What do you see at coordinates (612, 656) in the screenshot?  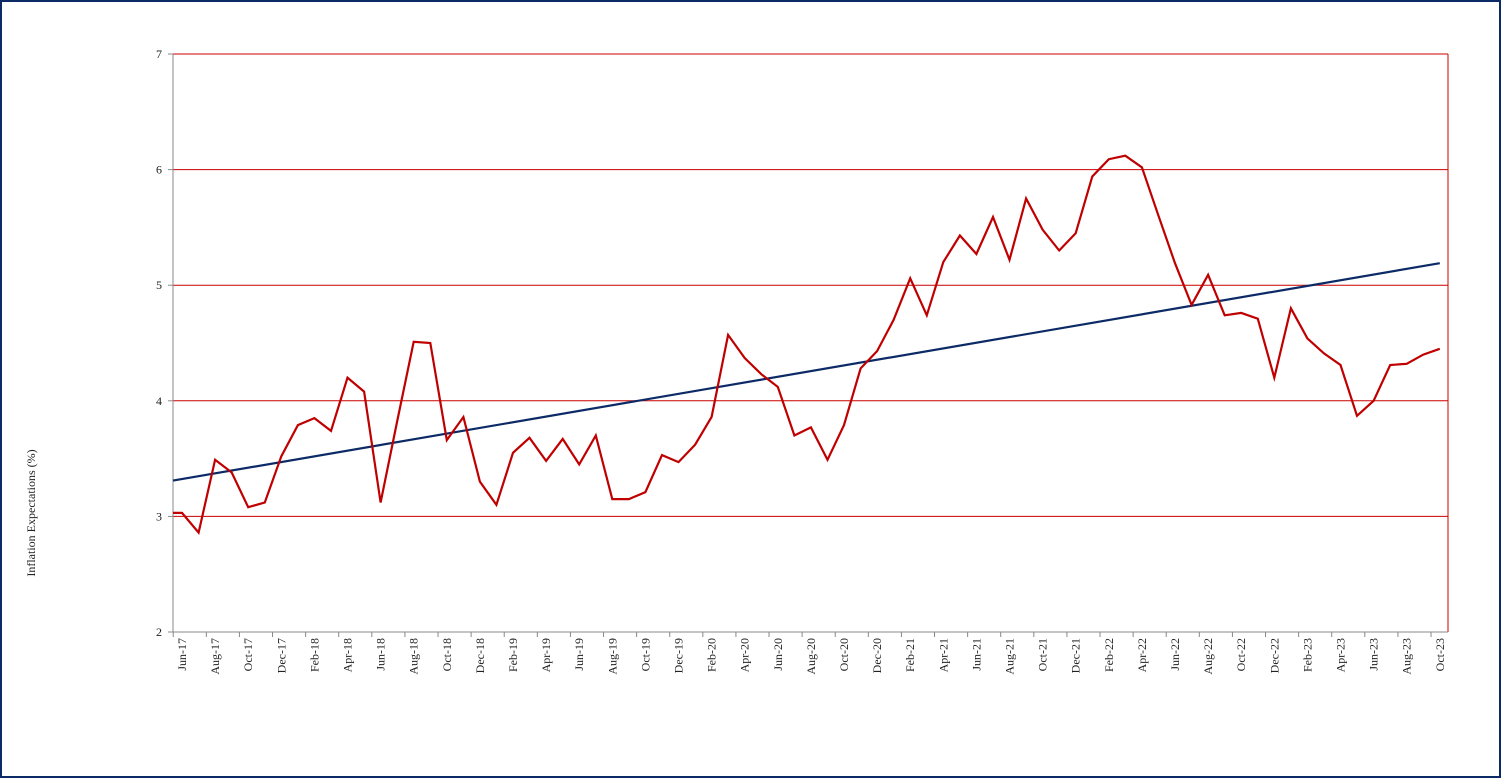 I see `x-tick-label: Aug-19` at bounding box center [612, 656].